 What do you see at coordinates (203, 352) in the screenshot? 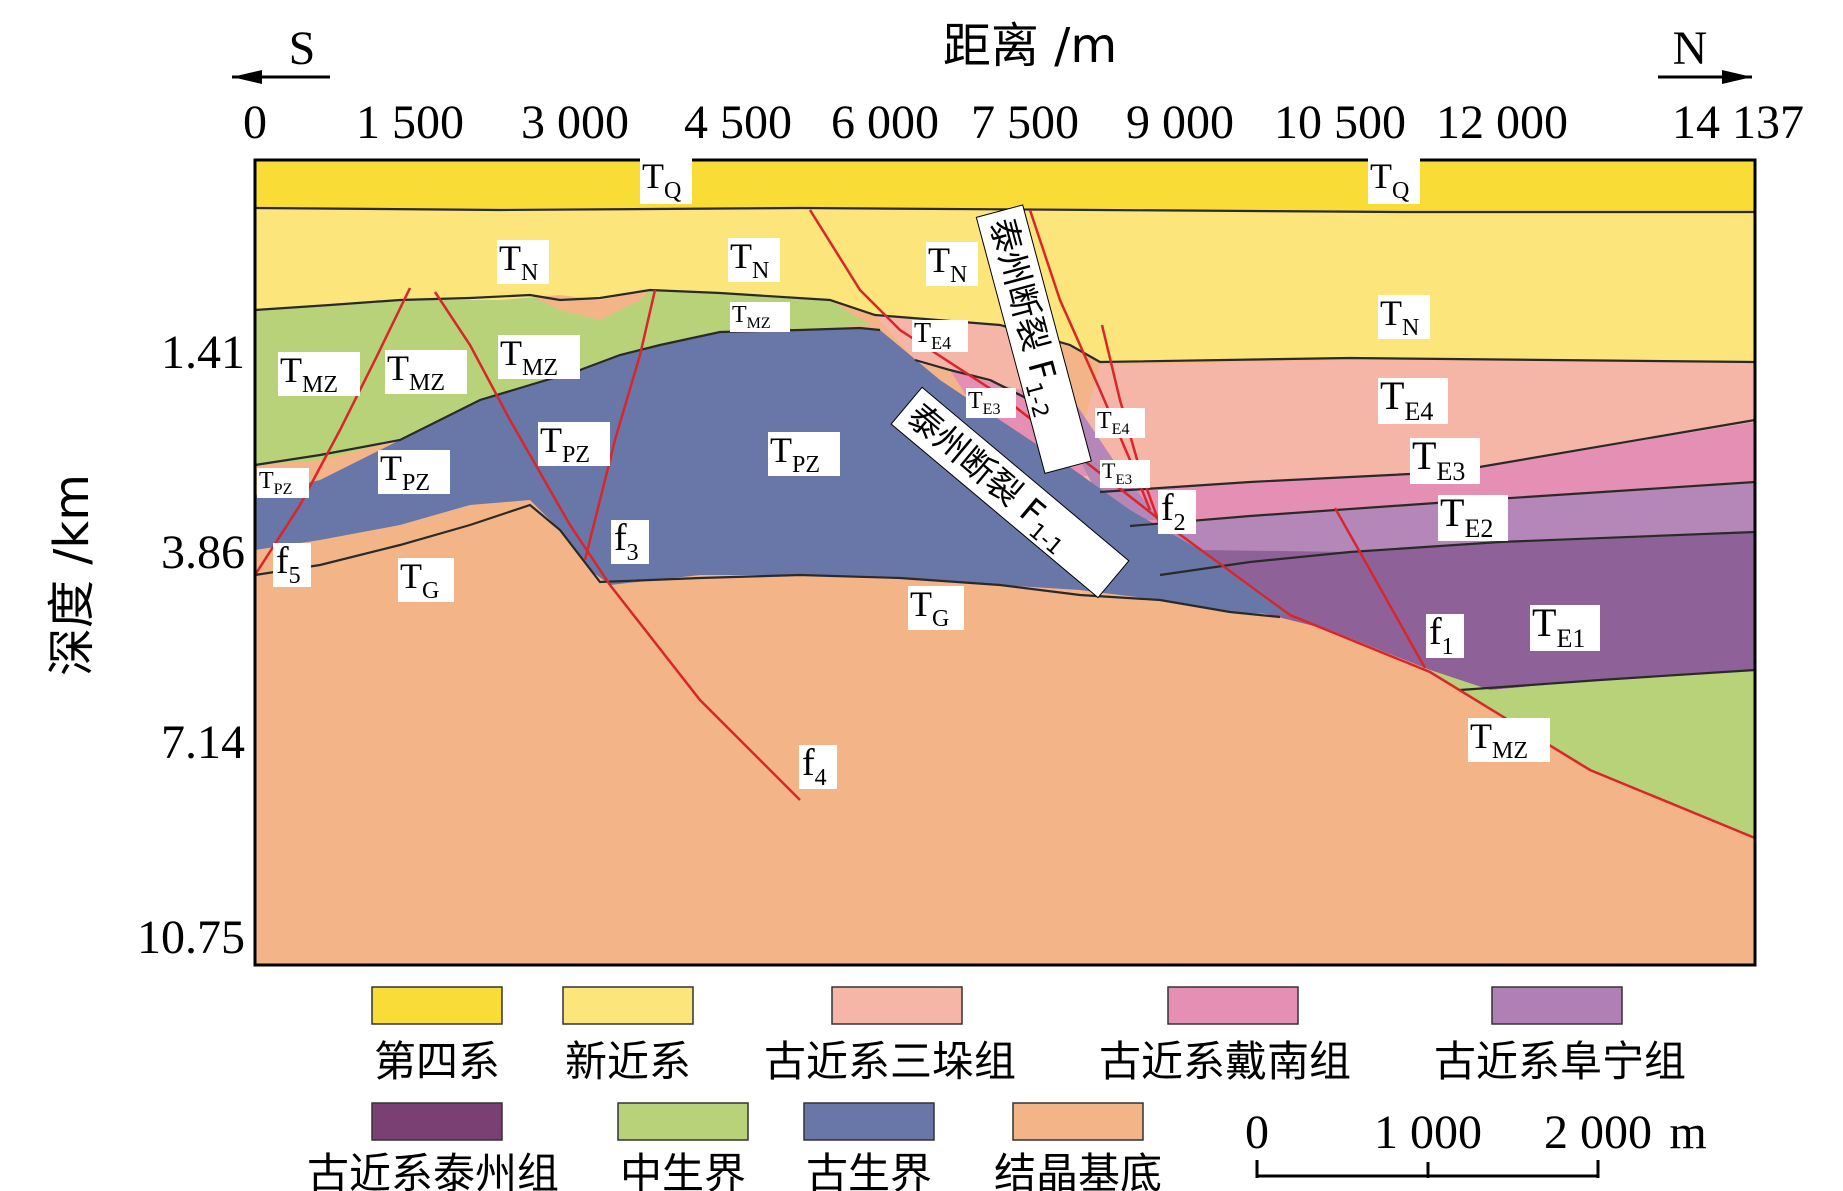
I see `depth-tick: 1.41` at bounding box center [203, 352].